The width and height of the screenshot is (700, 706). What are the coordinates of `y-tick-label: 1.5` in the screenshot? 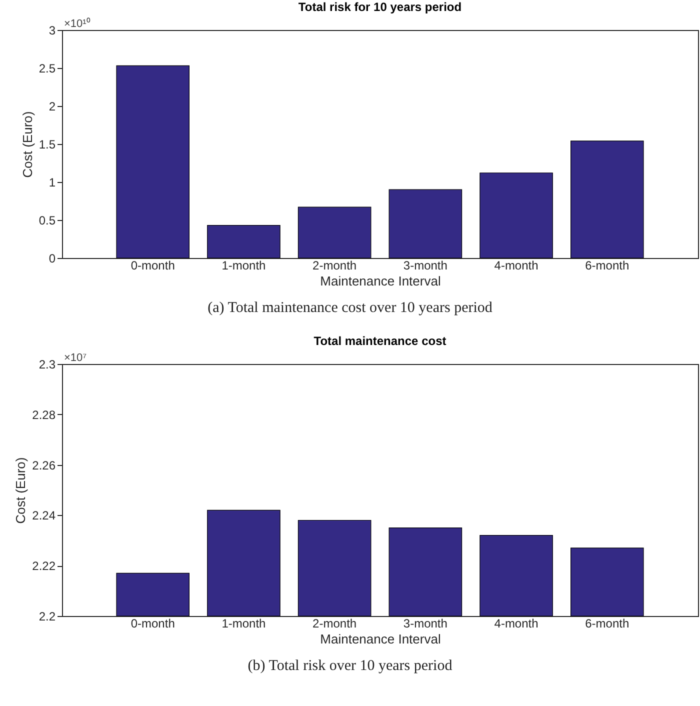 It's located at (47, 145).